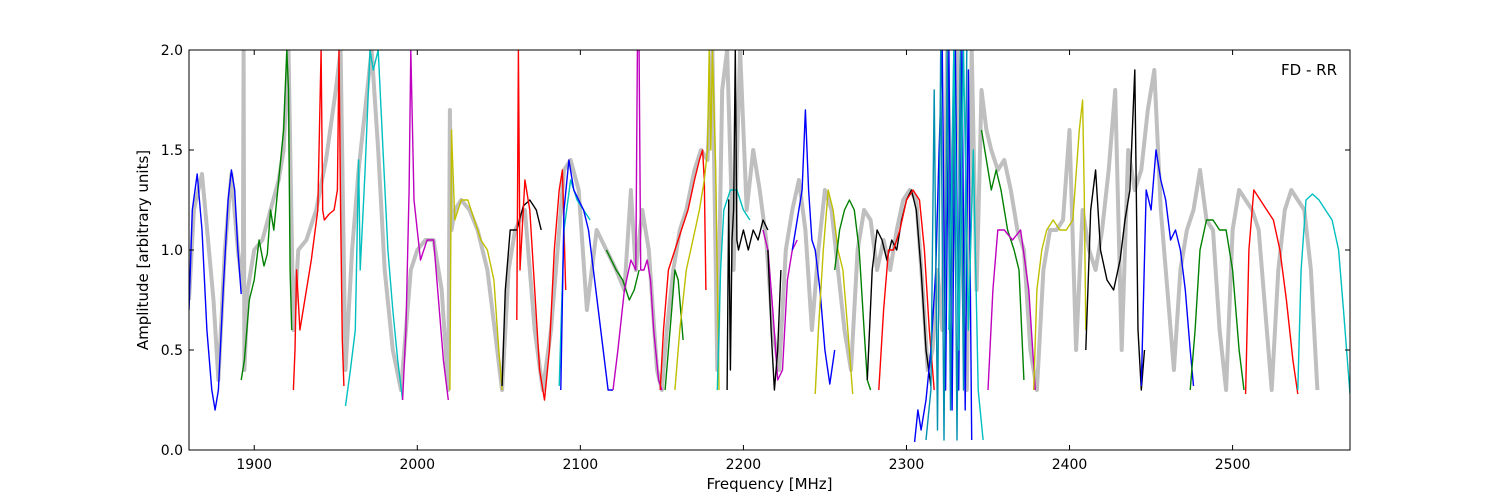 This screenshot has height=500, width=1500. I want to click on x-tick-label: 2200, so click(744, 465).